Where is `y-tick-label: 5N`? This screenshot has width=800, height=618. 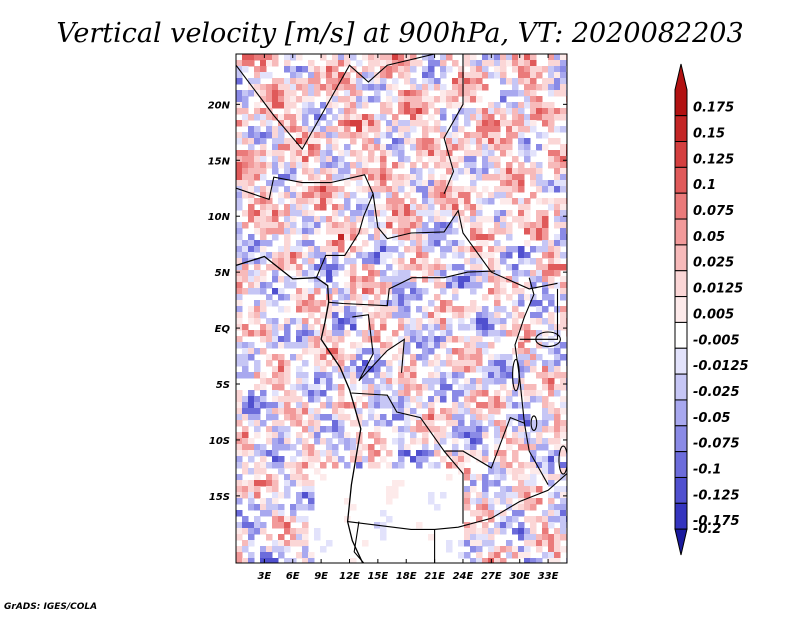
y-tick-label: 5N is located at coordinates (223, 273).